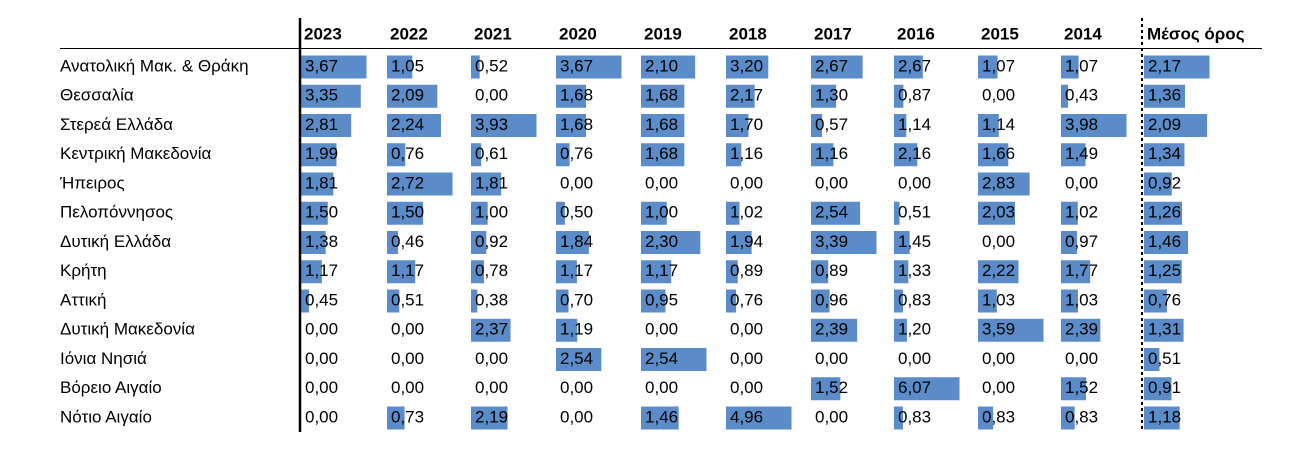  Describe the element at coordinates (491, 65) in the screenshot. I see `cell-value: 0,52` at that location.